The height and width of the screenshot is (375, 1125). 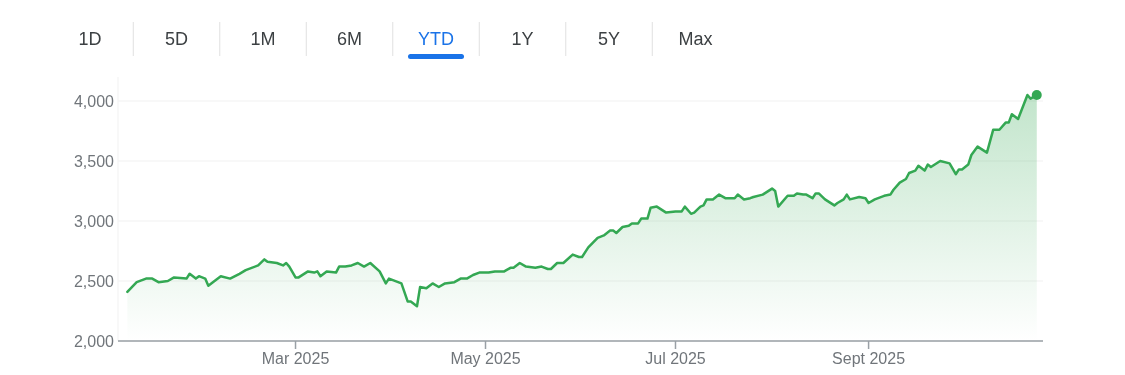 I want to click on text: Max, so click(x=695, y=39).